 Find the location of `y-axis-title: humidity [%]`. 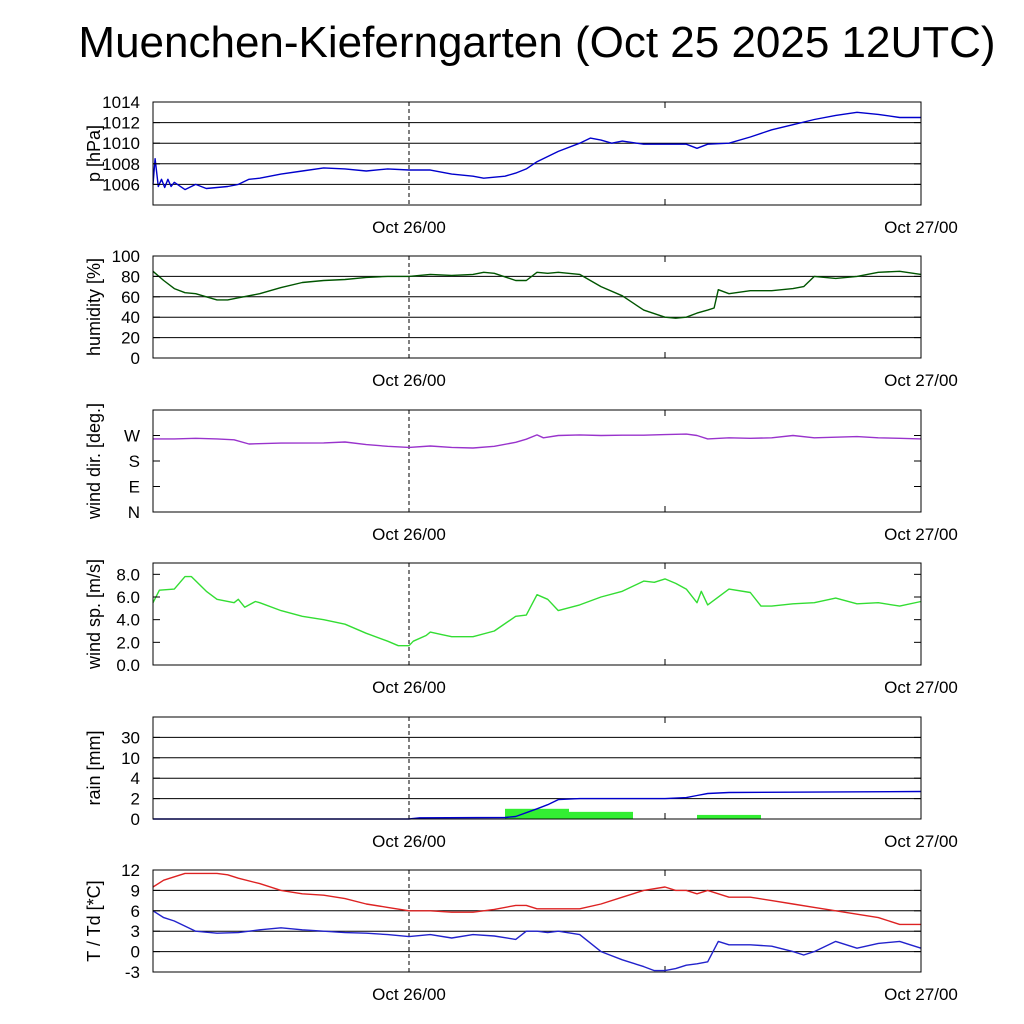

y-axis-title: humidity [%] is located at coordinates (94, 307).